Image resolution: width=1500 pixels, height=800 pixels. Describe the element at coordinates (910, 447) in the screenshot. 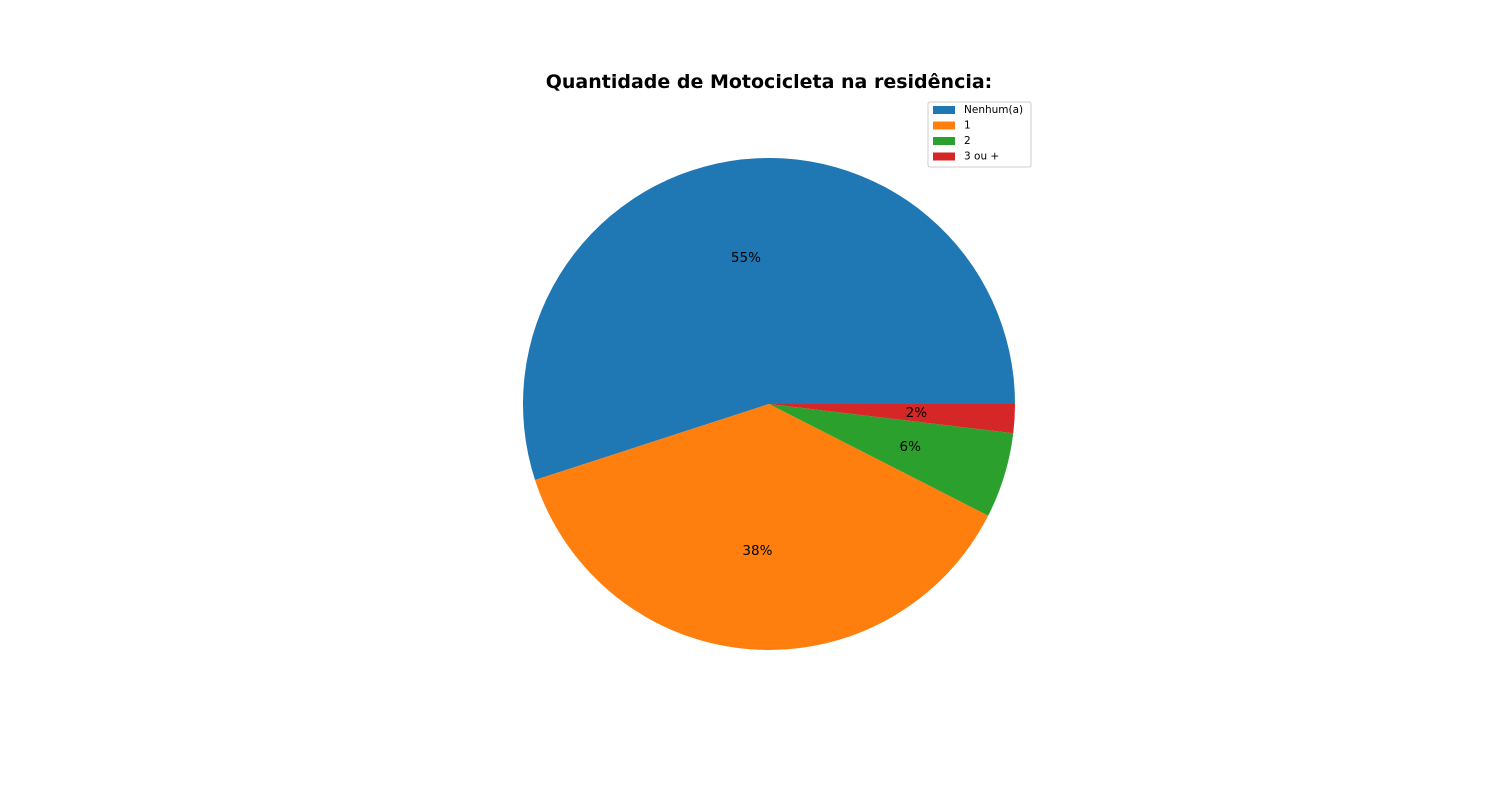

I see `slice-label-2: 6%` at that location.